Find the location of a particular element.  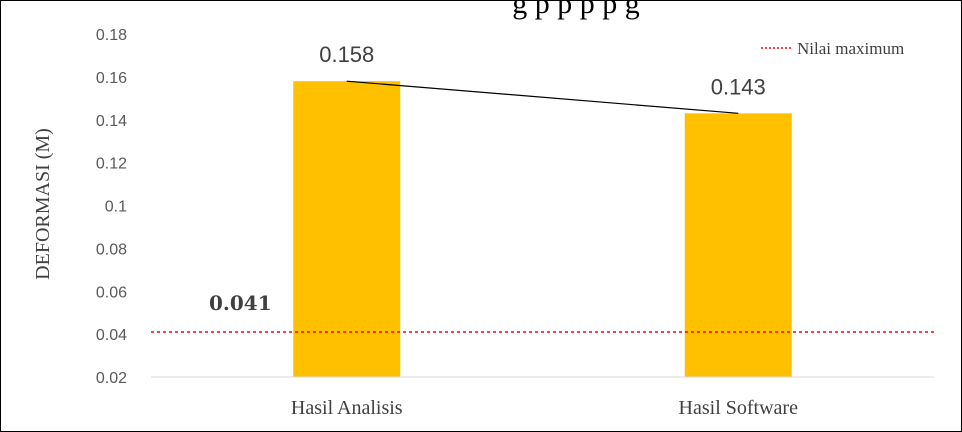

x-category-label: Hasil Analisis is located at coordinates (347, 408).